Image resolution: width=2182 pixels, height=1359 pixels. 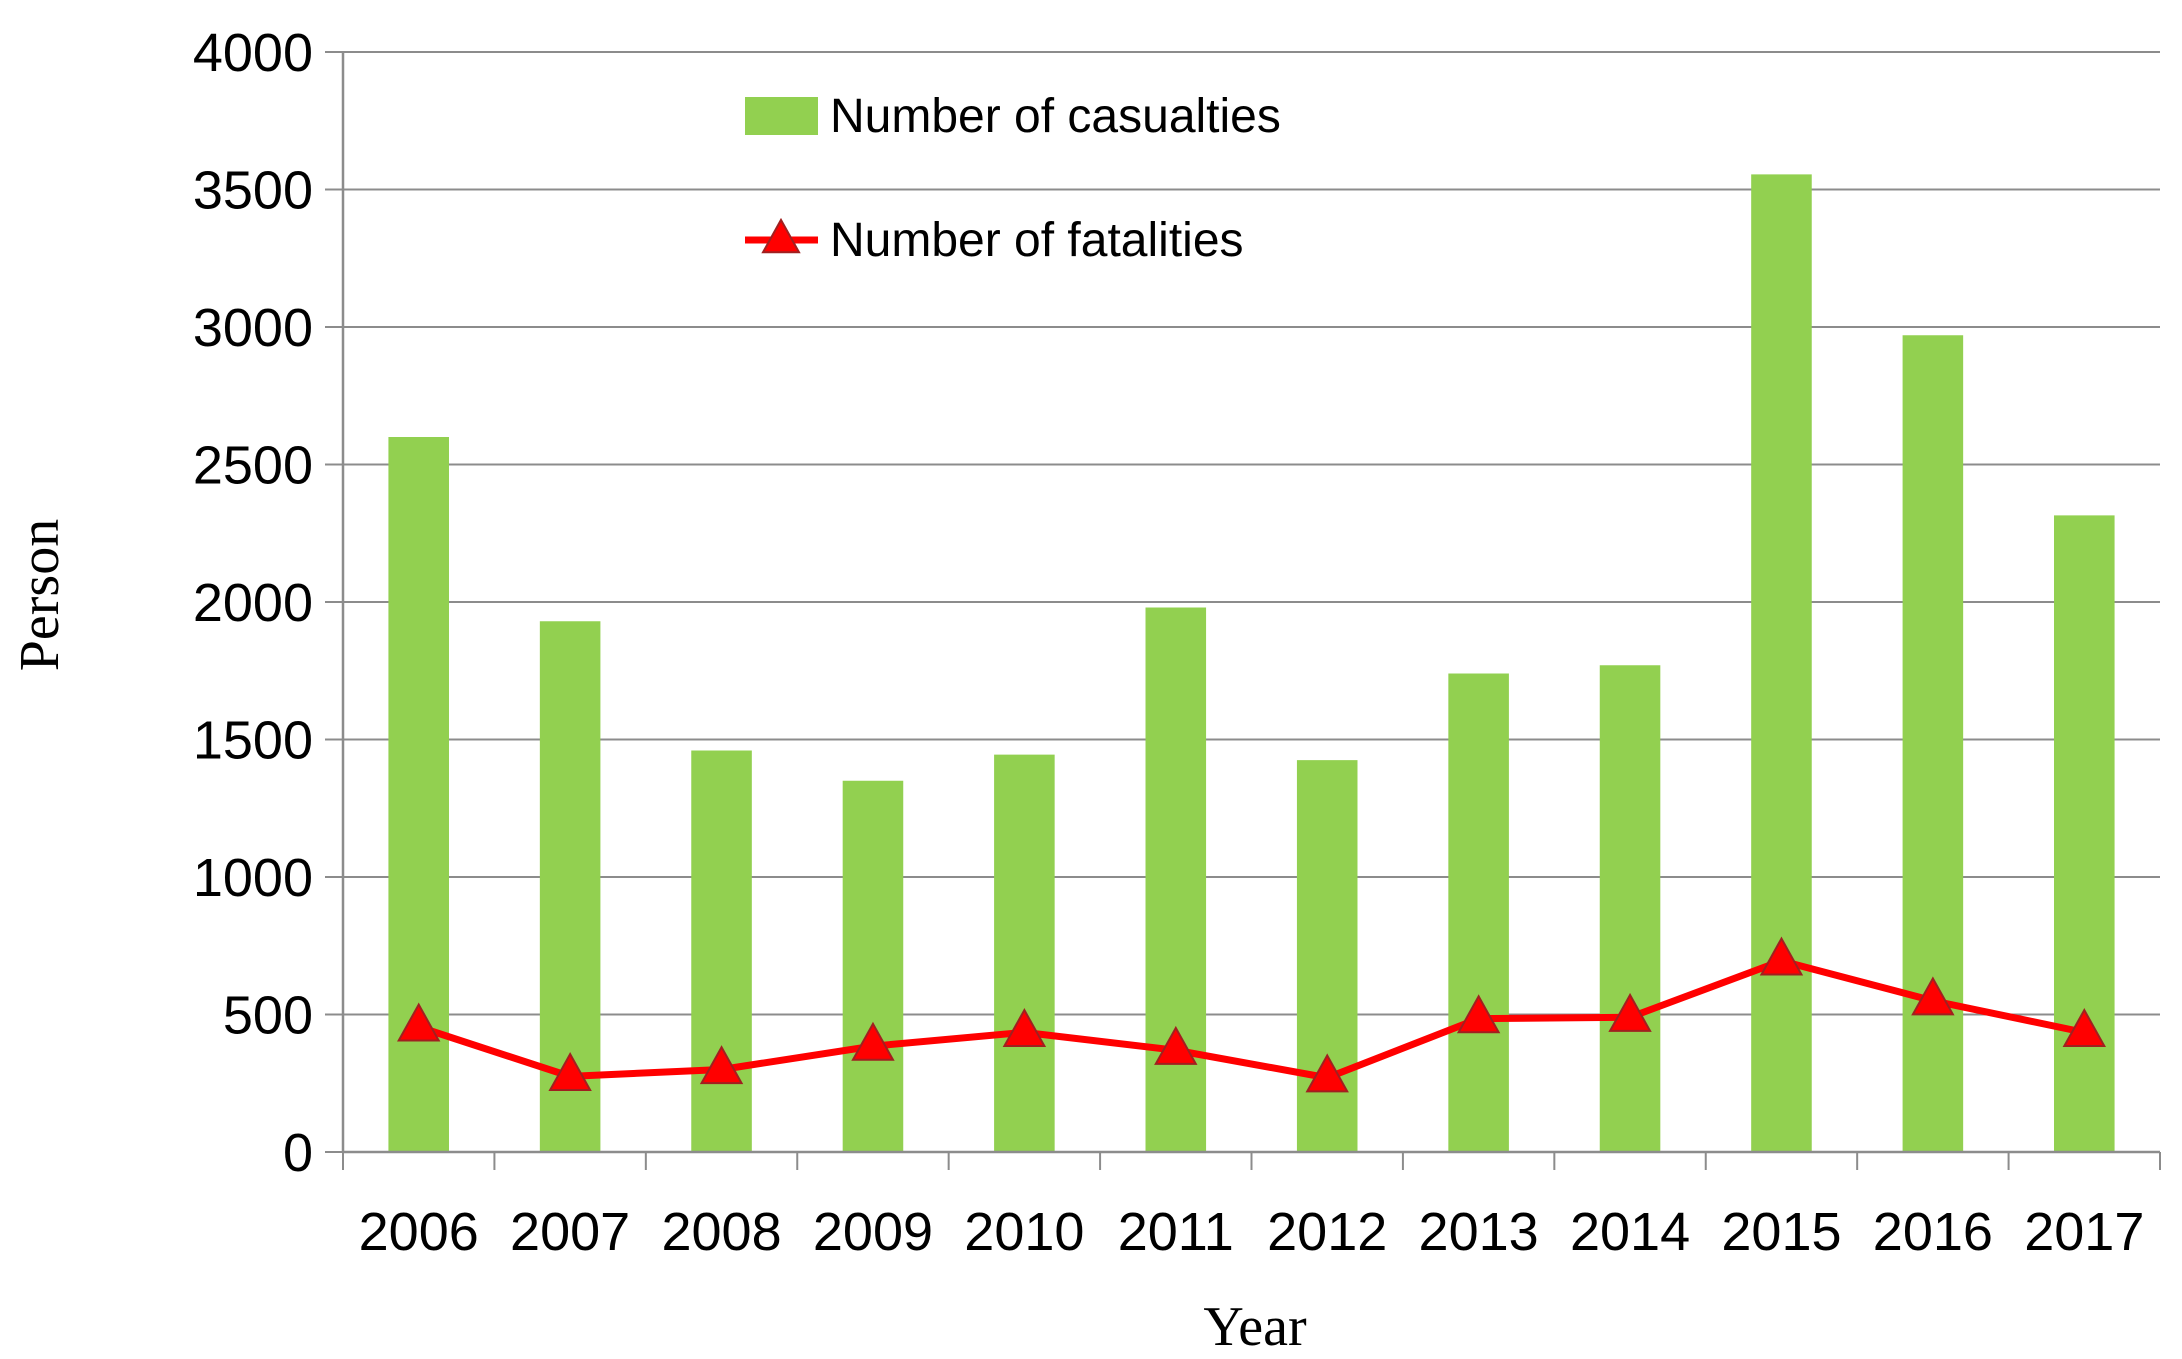 I want to click on x-tick-label-2015: 2015, so click(x=1781, y=1232).